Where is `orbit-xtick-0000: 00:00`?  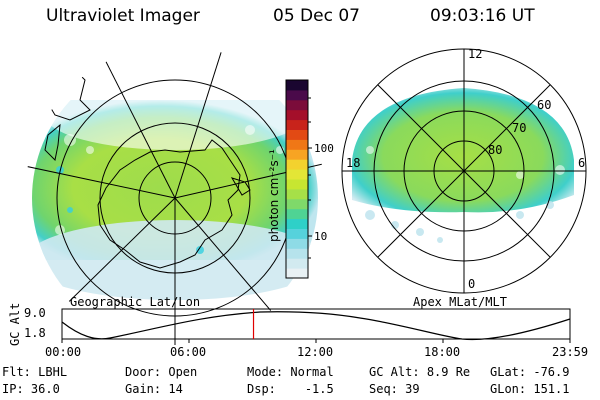 orbit-xtick-0000: 00:00 is located at coordinates (63, 352).